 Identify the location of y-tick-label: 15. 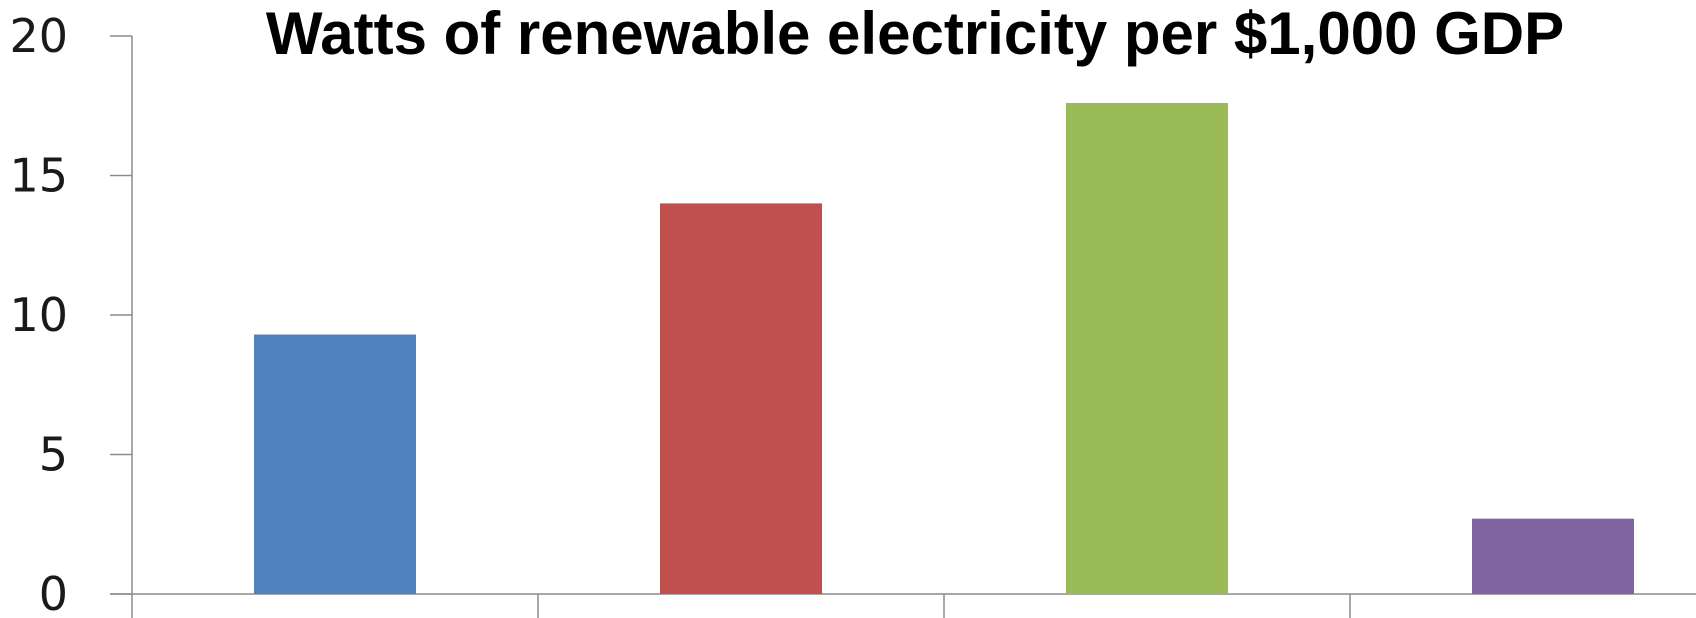
(38, 176).